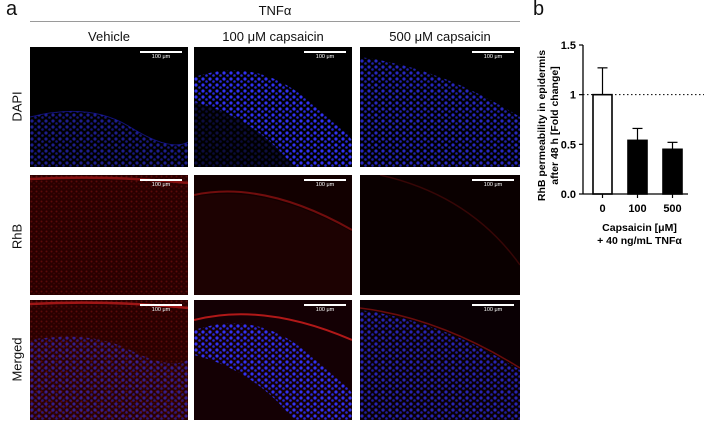  Describe the element at coordinates (568, 145) in the screenshot. I see `y-tick-label: 0.5` at that location.